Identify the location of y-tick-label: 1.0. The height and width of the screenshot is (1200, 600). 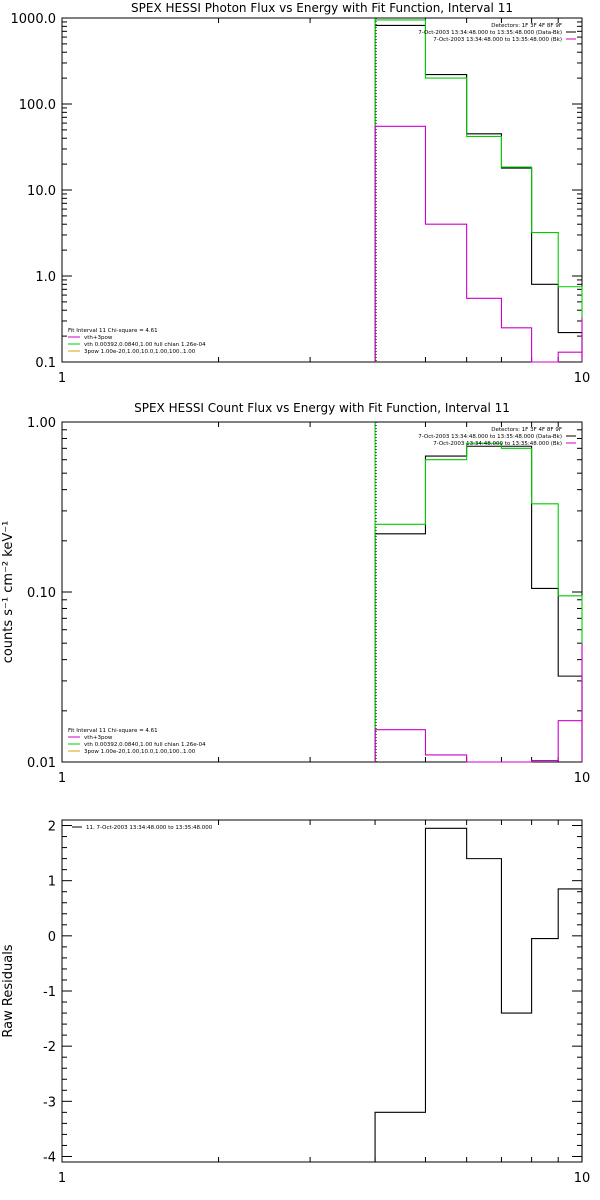
(45, 277).